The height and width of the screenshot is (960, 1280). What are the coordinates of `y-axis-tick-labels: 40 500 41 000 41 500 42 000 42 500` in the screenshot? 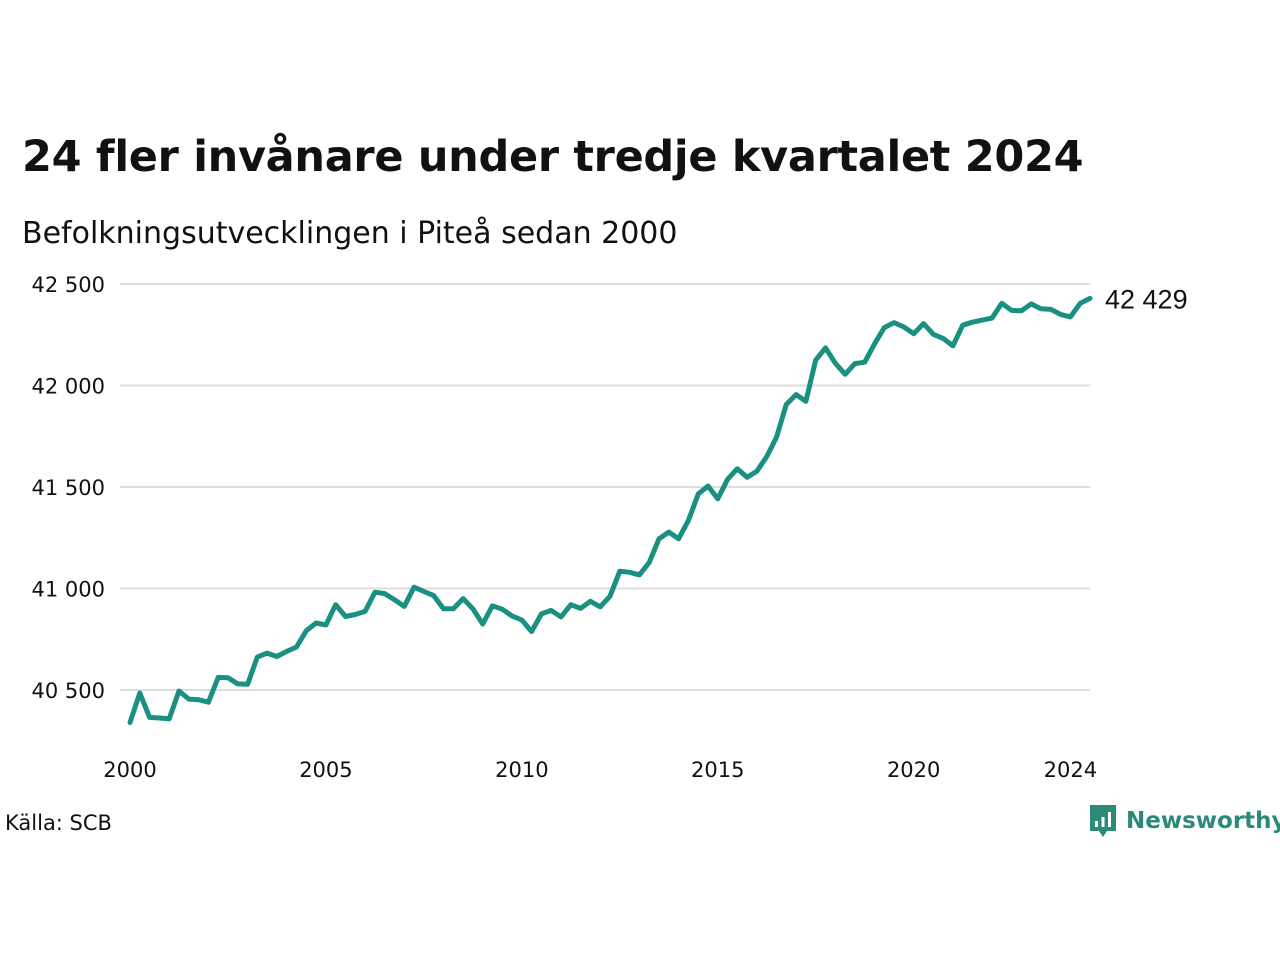 It's located at (68, 488).